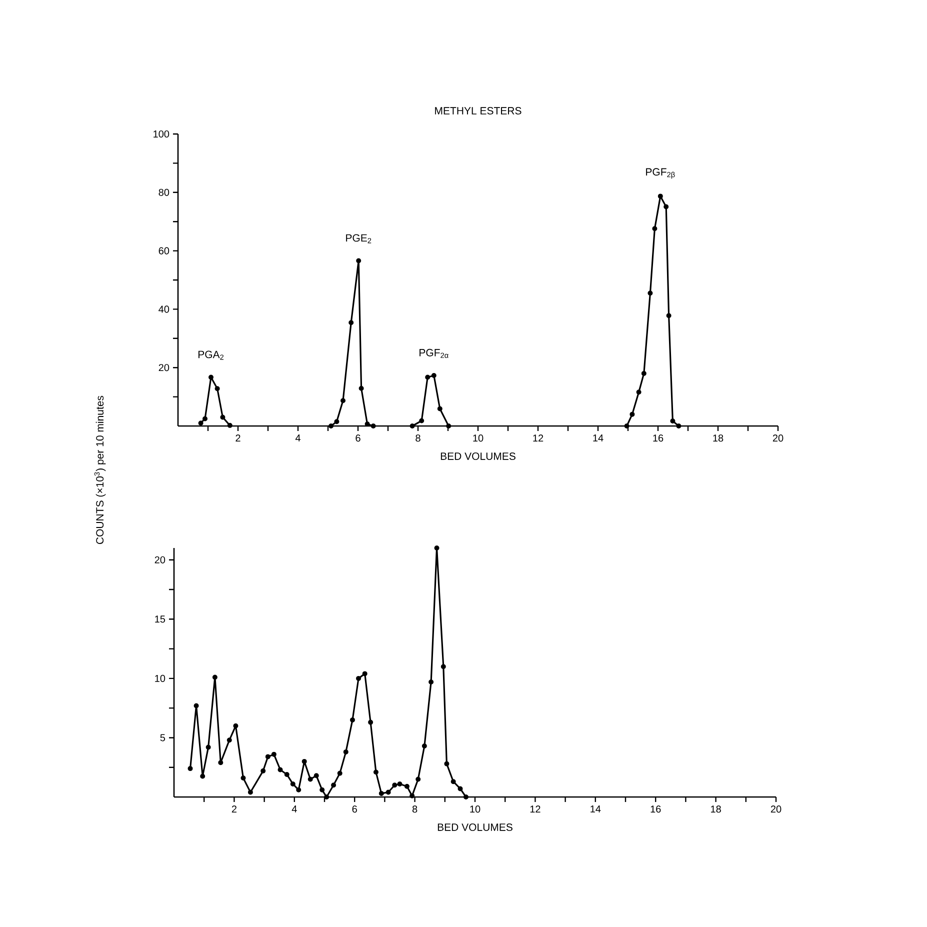  Describe the element at coordinates (160, 619) in the screenshot. I see `y-tick-label: 15` at that location.